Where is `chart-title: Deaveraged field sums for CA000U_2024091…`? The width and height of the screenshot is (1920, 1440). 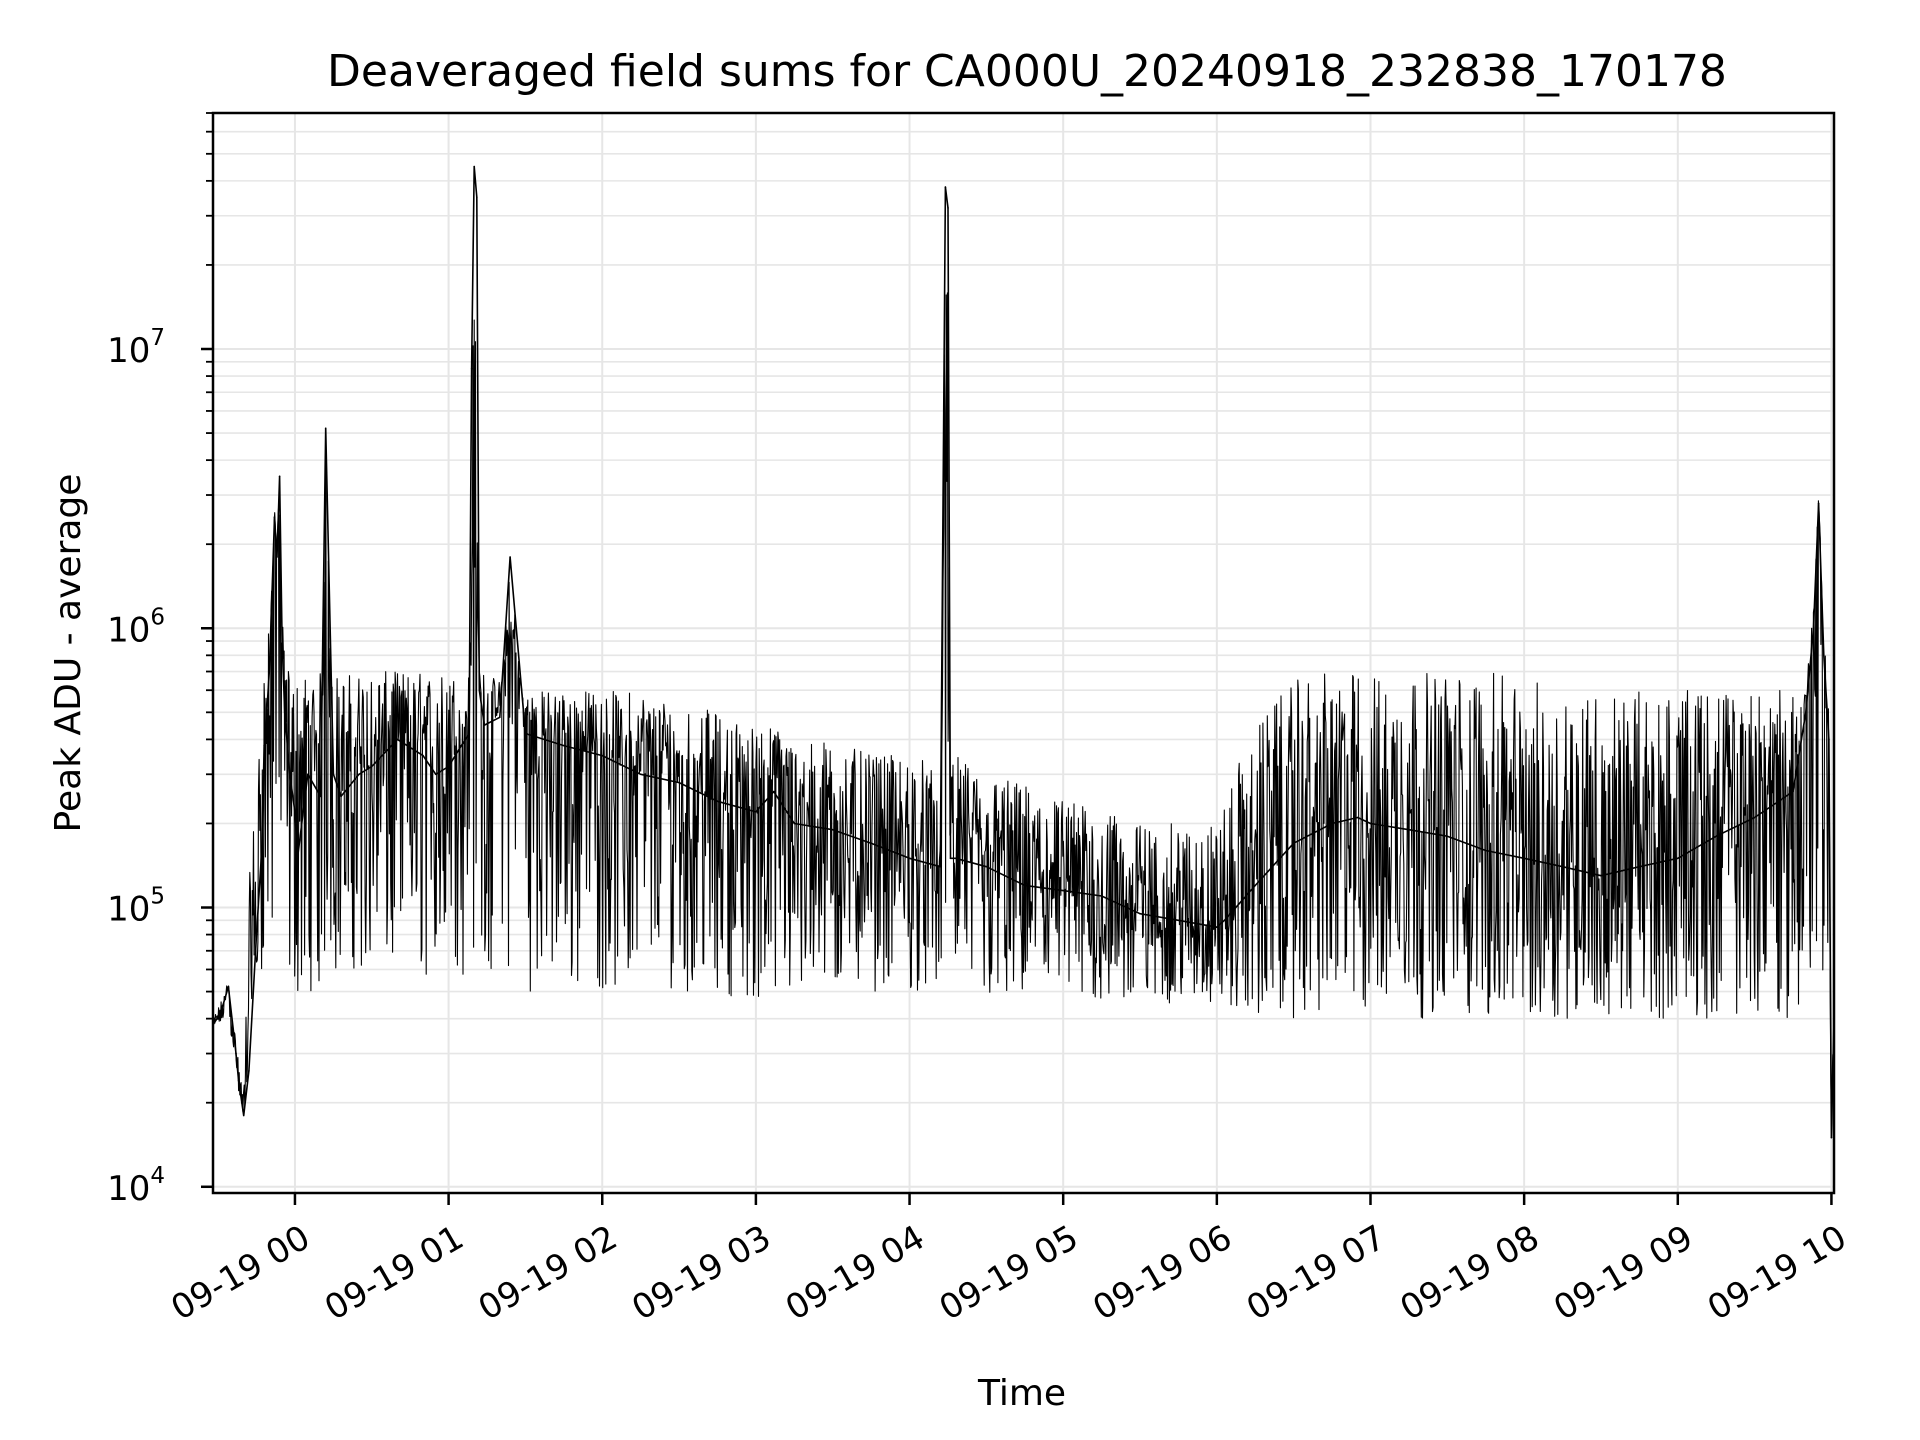 chart-title: Deaveraged field sums for CA000U_2024091… is located at coordinates (1027, 71).